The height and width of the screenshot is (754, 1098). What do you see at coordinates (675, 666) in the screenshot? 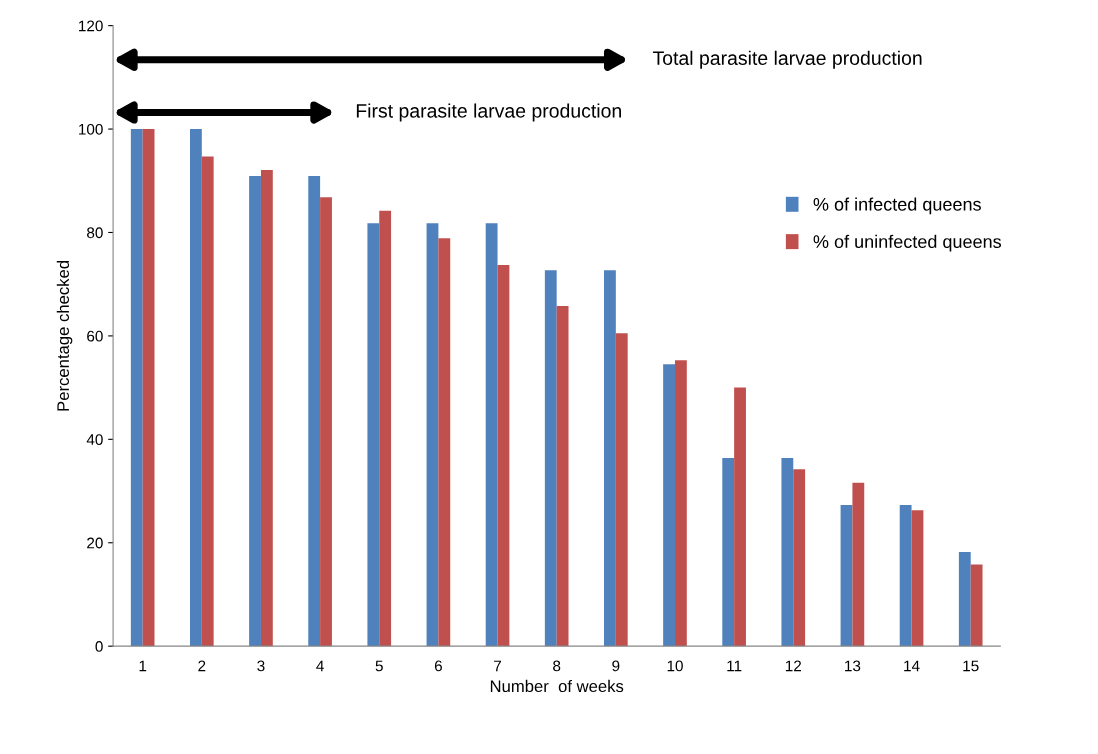
I see `x-tick-label: 10` at bounding box center [675, 666].